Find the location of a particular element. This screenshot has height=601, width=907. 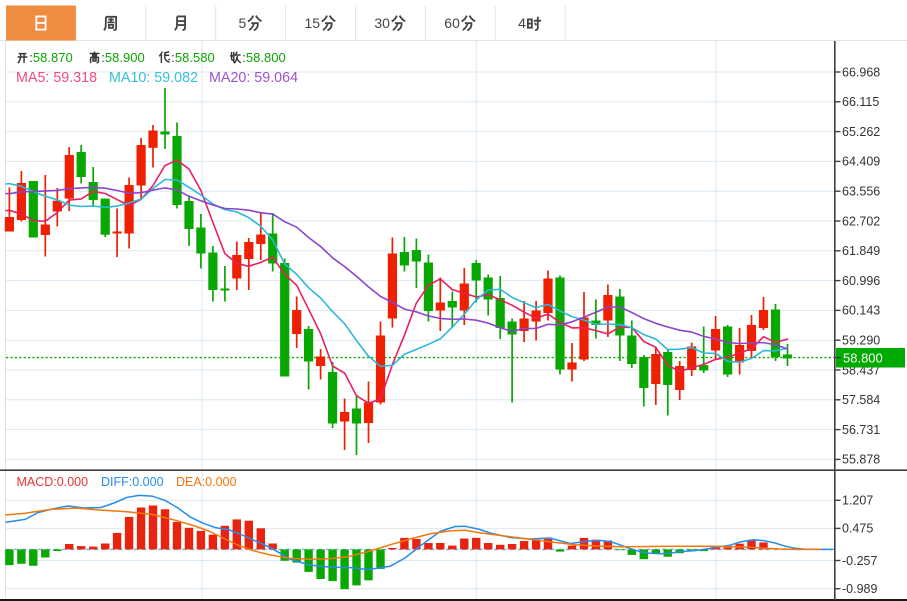

svg-text: 56.731 is located at coordinates (861, 430).